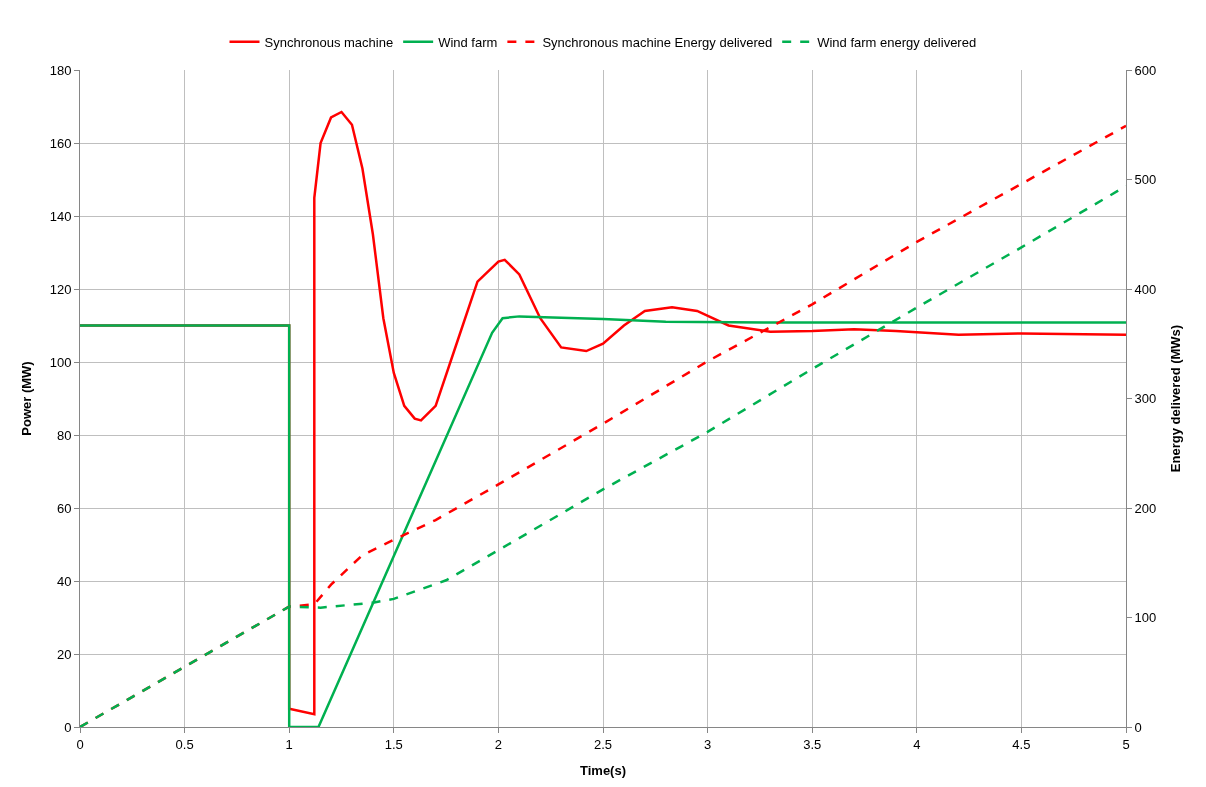 This screenshot has height=787, width=1206. What do you see at coordinates (897, 42) in the screenshot?
I see `legend-label: Wind farm energy delivered` at bounding box center [897, 42].